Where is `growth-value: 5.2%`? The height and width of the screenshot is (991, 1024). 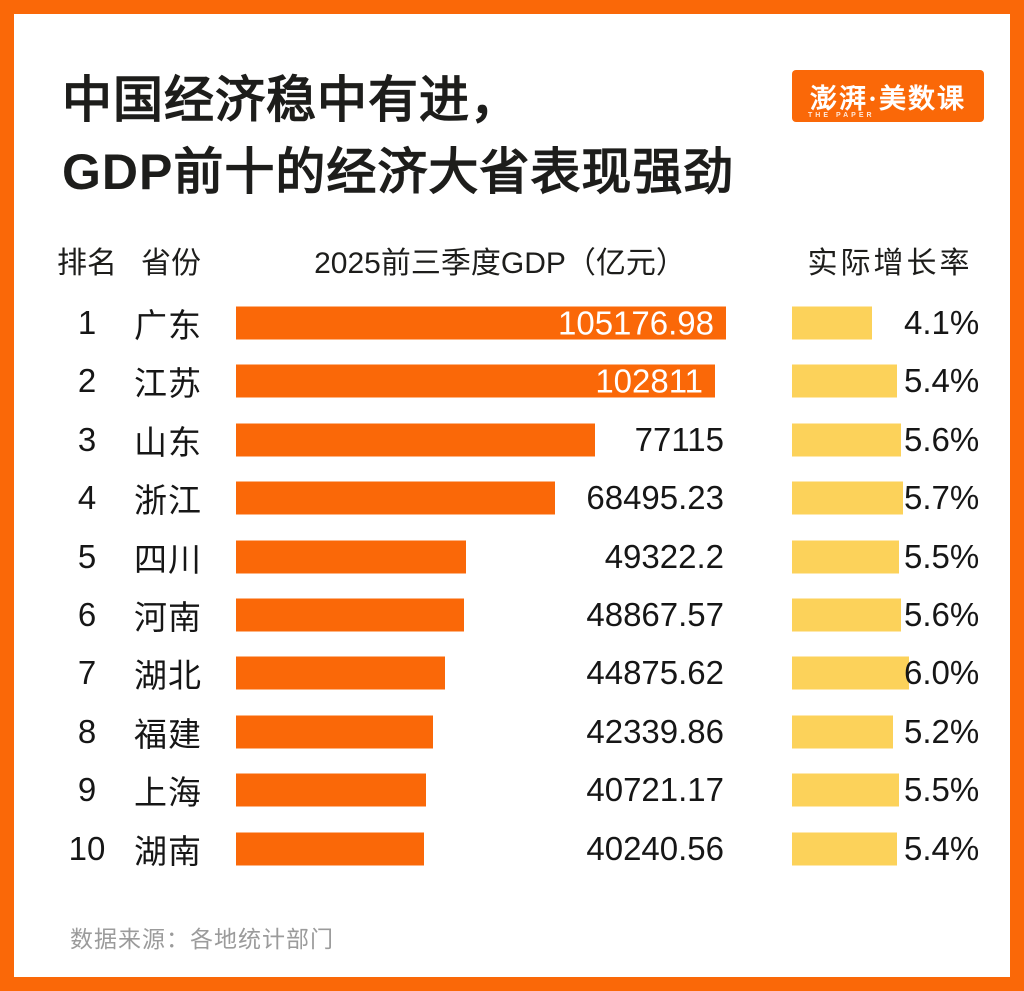
growth-value: 5.2% is located at coordinates (942, 731).